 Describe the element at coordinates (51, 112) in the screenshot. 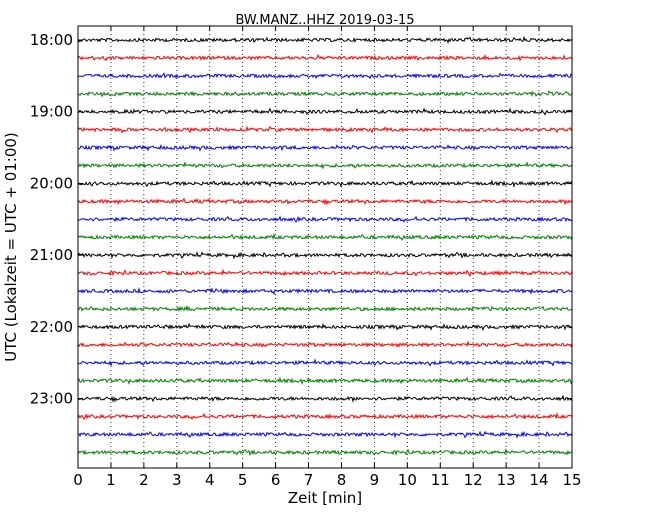

I see `y-tick-label: 19:00` at that location.